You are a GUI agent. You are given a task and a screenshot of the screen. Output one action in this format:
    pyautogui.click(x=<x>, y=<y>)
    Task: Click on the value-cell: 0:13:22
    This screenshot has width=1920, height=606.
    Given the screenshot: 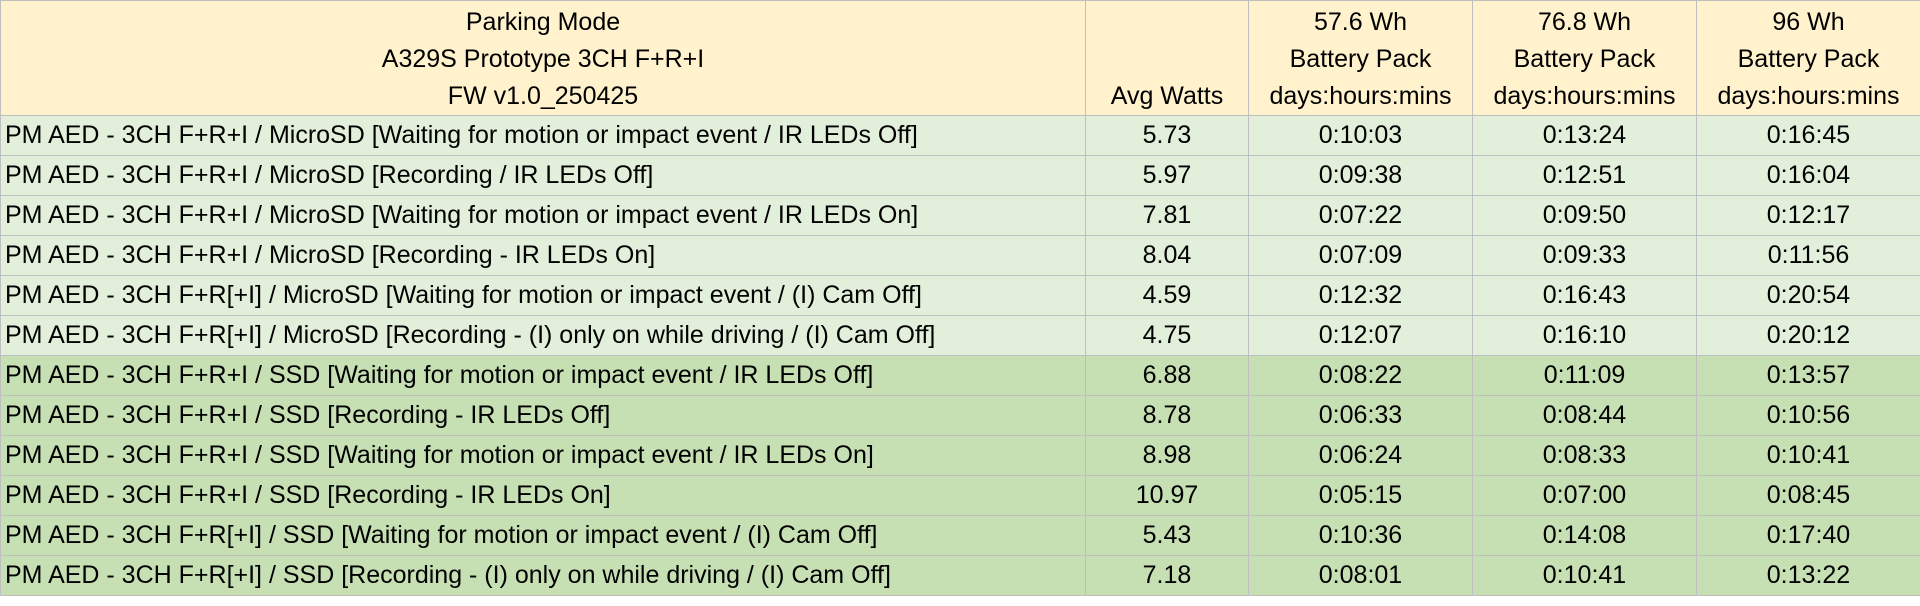 What is the action you would take?
    pyautogui.click(x=1808, y=575)
    